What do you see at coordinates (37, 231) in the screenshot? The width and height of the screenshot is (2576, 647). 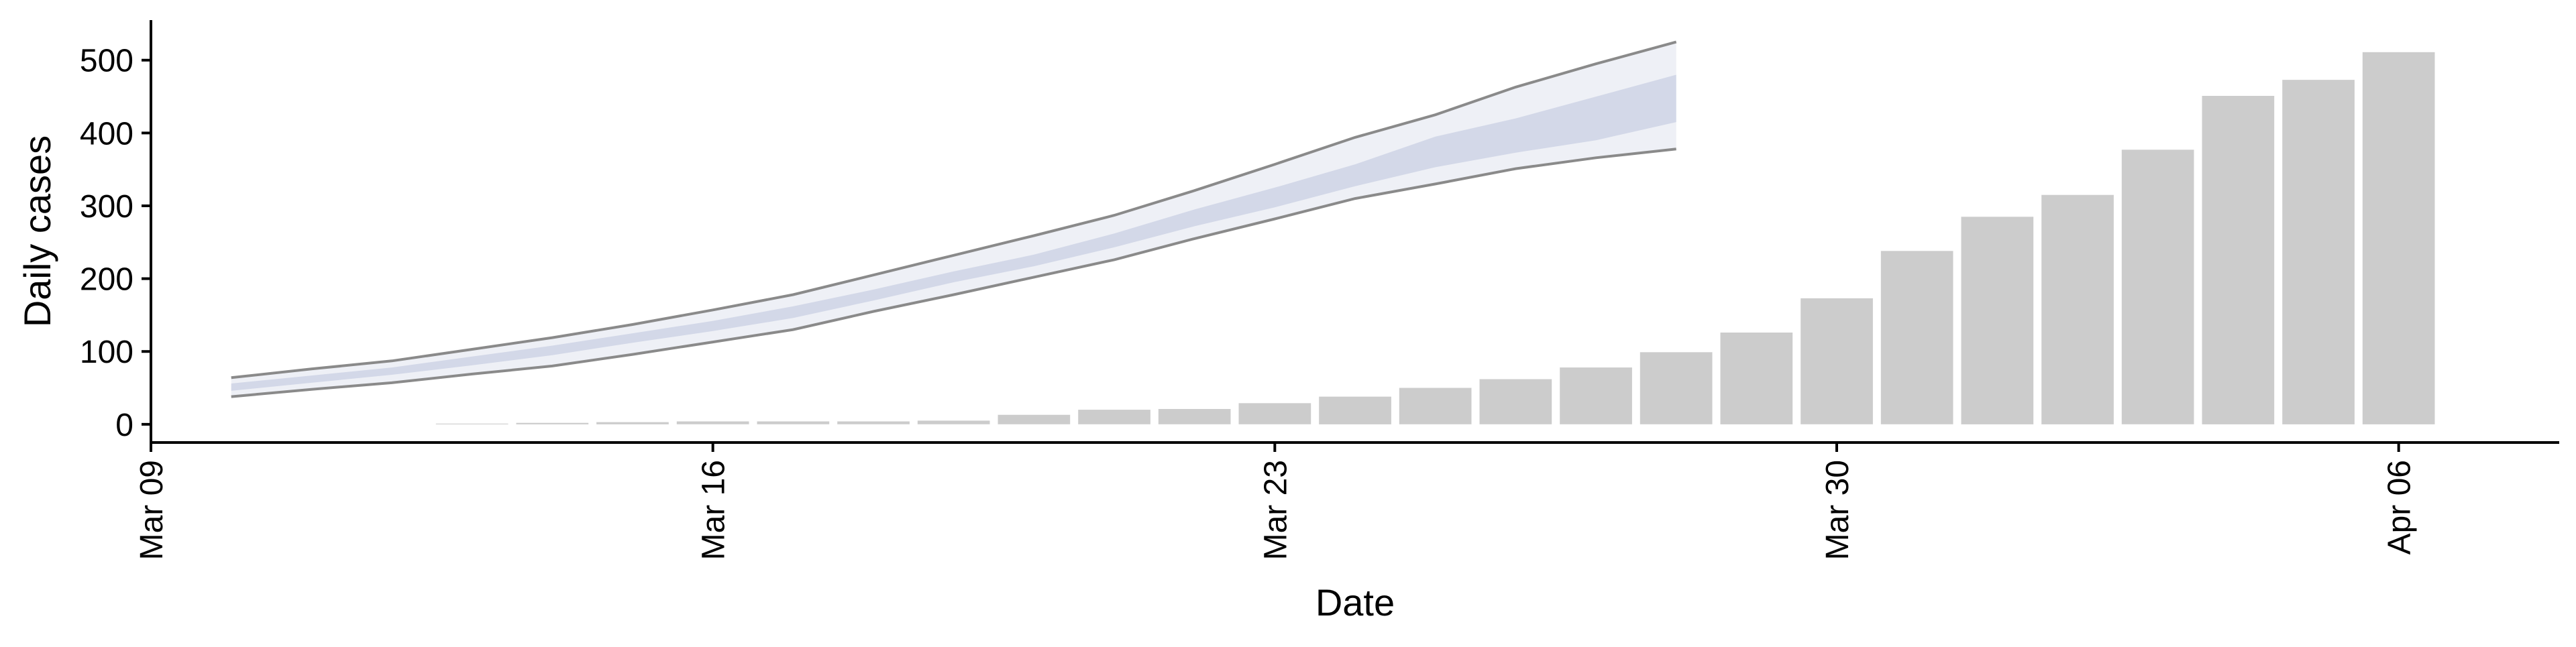 I see `y-axis-title: Daily cases` at bounding box center [37, 231].